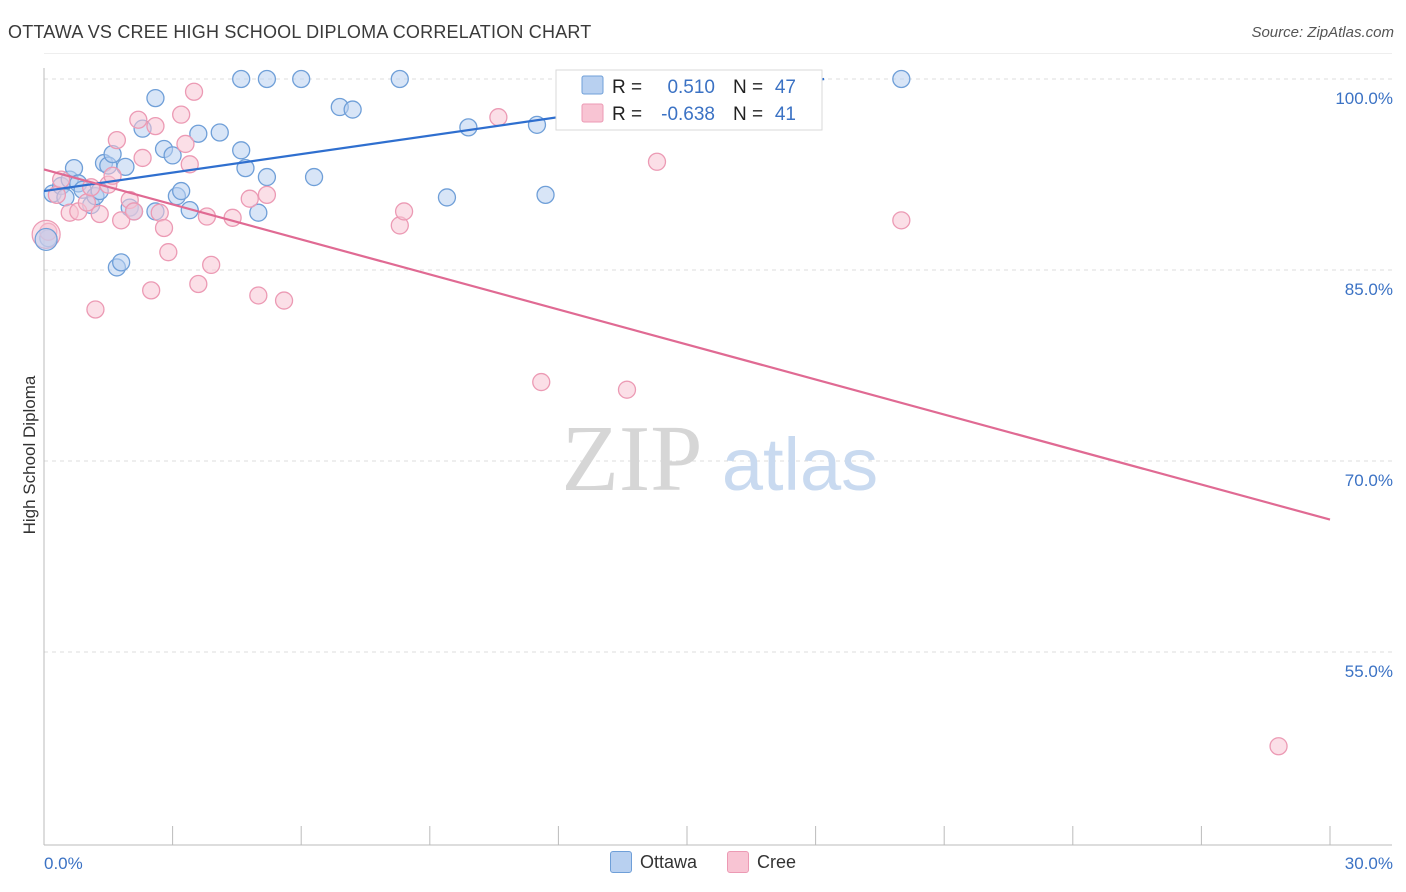 This screenshot has width=1406, height=892. I want to click on legend-swatch-ottawa, so click(592, 85).